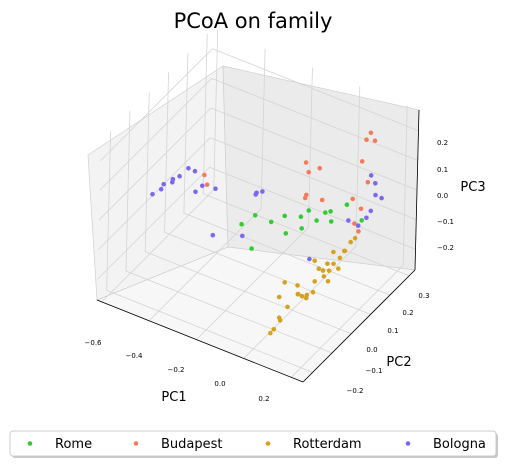 The height and width of the screenshot is (466, 505). What do you see at coordinates (407, 313) in the screenshot?
I see `y-tick-label: 0.2` at bounding box center [407, 313].